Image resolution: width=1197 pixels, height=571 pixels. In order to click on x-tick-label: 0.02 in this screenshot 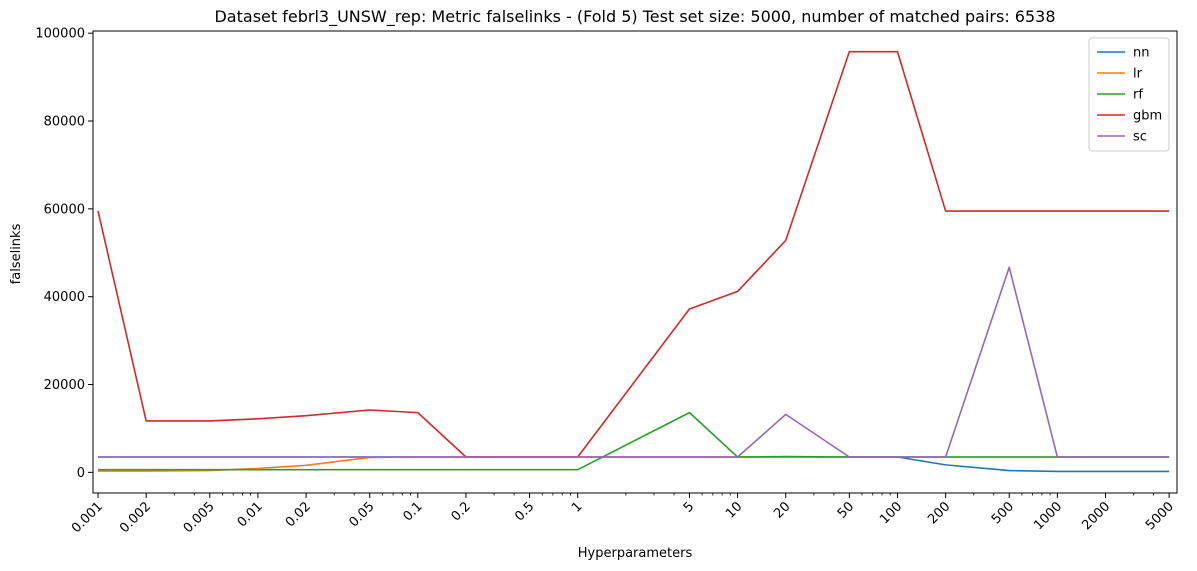, I will do `click(298, 514)`.